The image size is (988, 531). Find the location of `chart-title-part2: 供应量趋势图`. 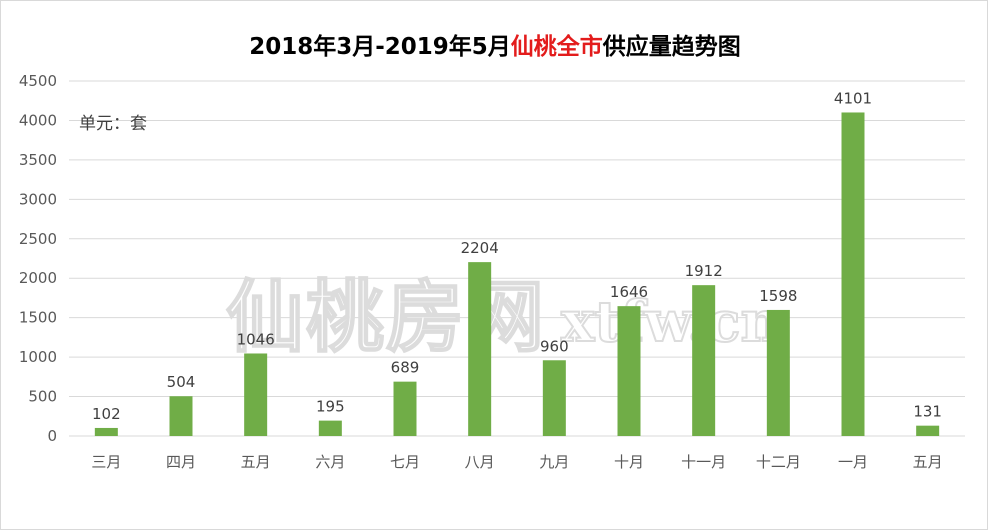

chart-title-part2: 供应量趋势图 is located at coordinates (671, 47).